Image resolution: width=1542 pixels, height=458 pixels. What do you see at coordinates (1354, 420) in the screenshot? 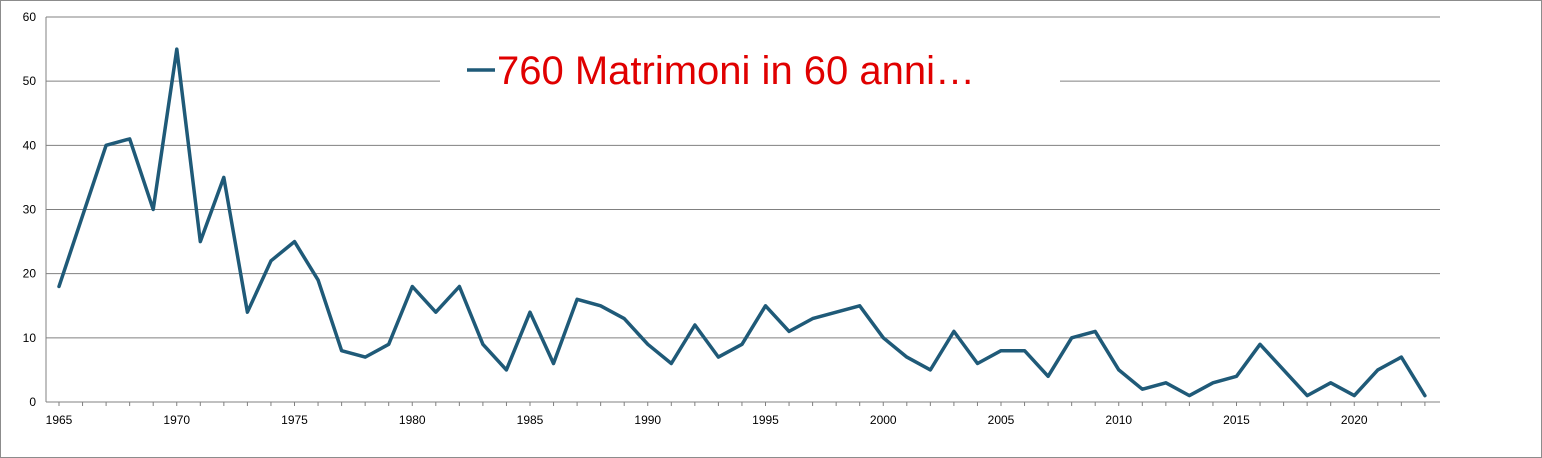
I see `x-tick-label: 2020` at bounding box center [1354, 420].